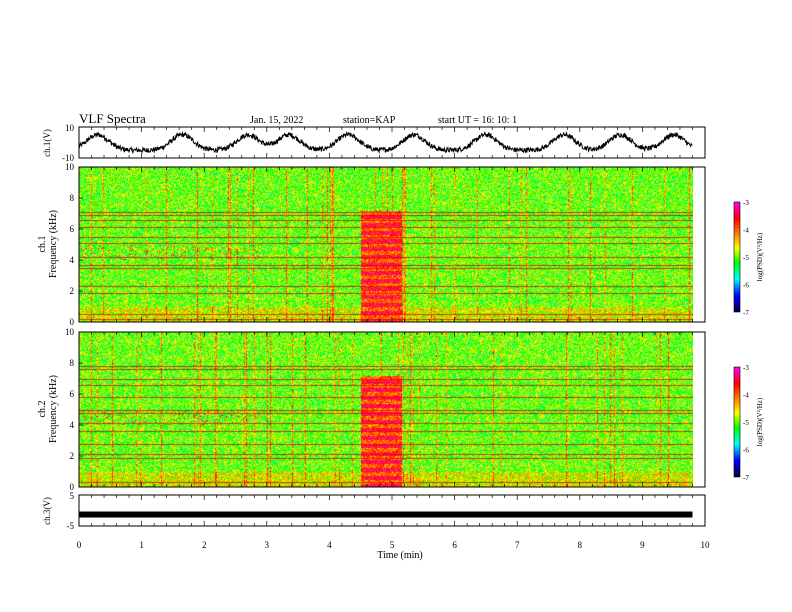  Describe the element at coordinates (746, 286) in the screenshot. I see `cb1-tick-3: -6` at that location.